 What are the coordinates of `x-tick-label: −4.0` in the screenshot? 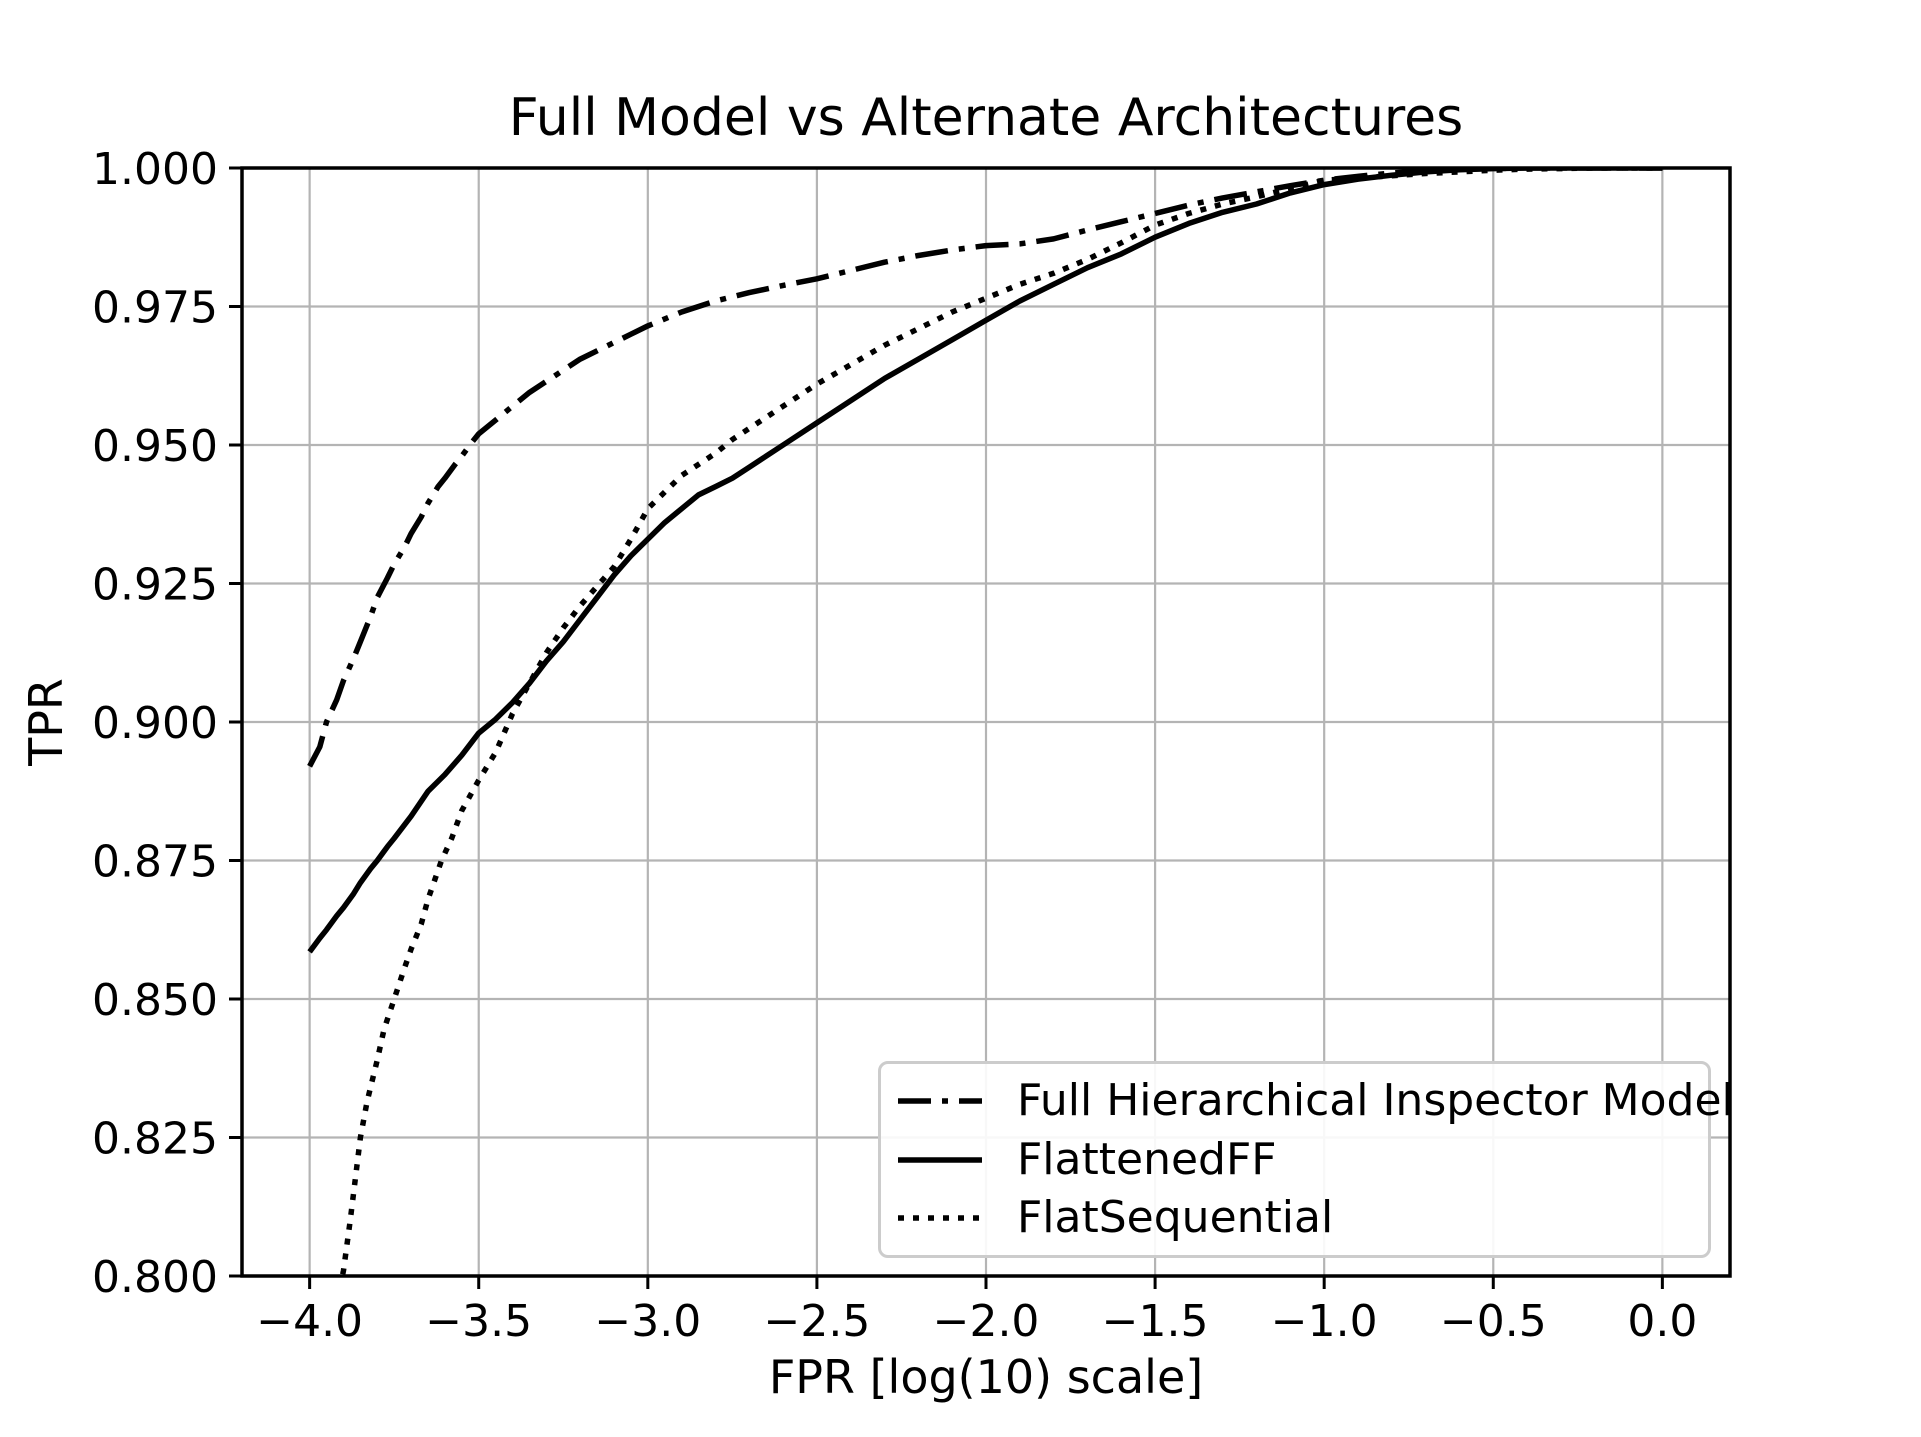 It's located at (309, 1321).